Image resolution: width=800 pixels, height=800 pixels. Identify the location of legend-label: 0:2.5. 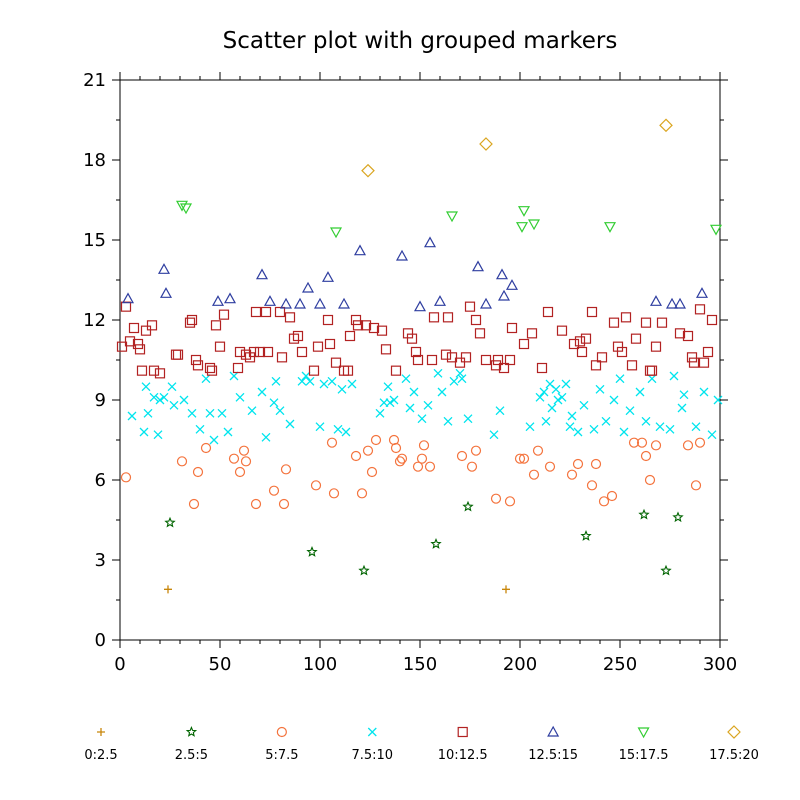
(100, 755).